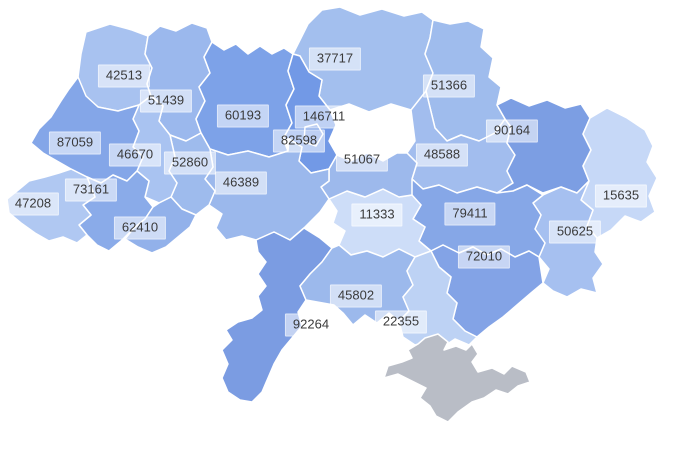 The width and height of the screenshot is (696, 449). Describe the element at coordinates (484, 257) in the screenshot. I see `value-label-zaporizhzhia: 72010` at that location.